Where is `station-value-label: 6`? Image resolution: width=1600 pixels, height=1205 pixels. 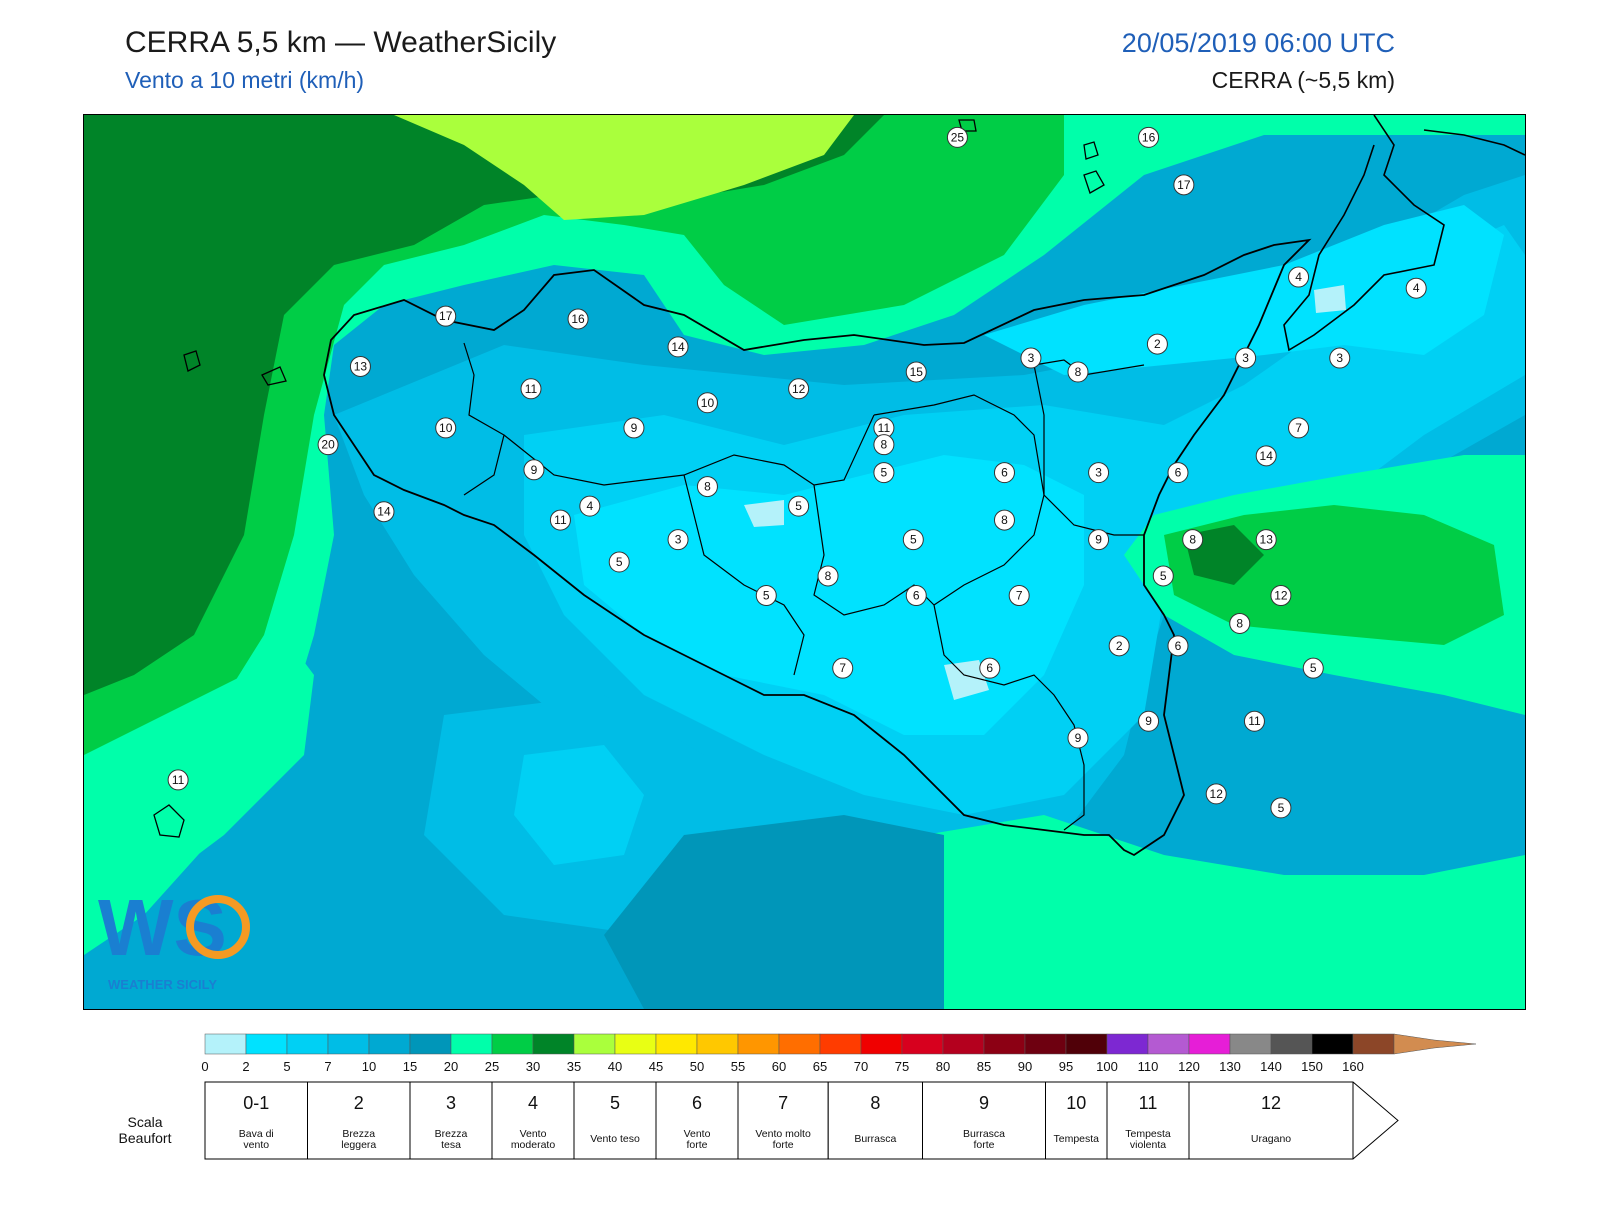 station-value-label: 6 is located at coordinates (1004, 473).